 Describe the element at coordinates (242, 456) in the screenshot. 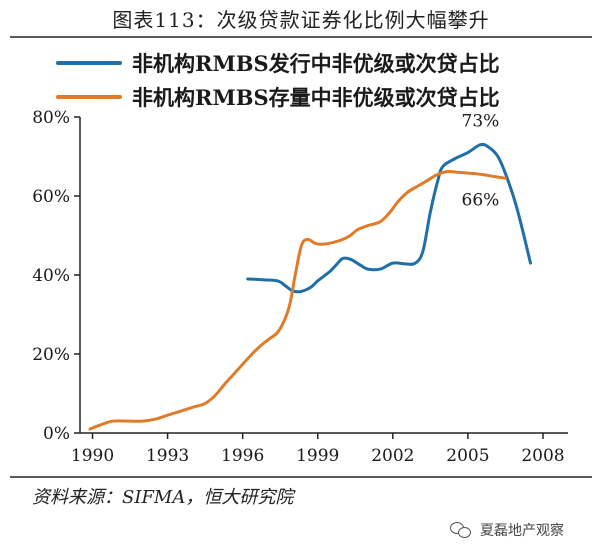

I see `x-tick-label: 1996` at that location.